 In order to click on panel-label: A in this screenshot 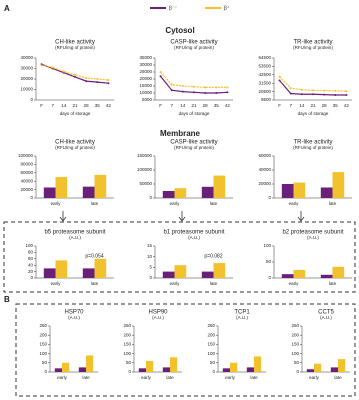, I will do `click(7, 8)`.